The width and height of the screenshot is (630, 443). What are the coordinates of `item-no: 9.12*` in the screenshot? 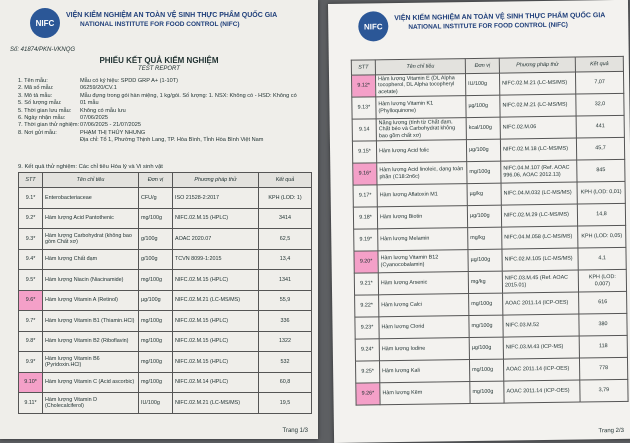 It's located at (363, 86).